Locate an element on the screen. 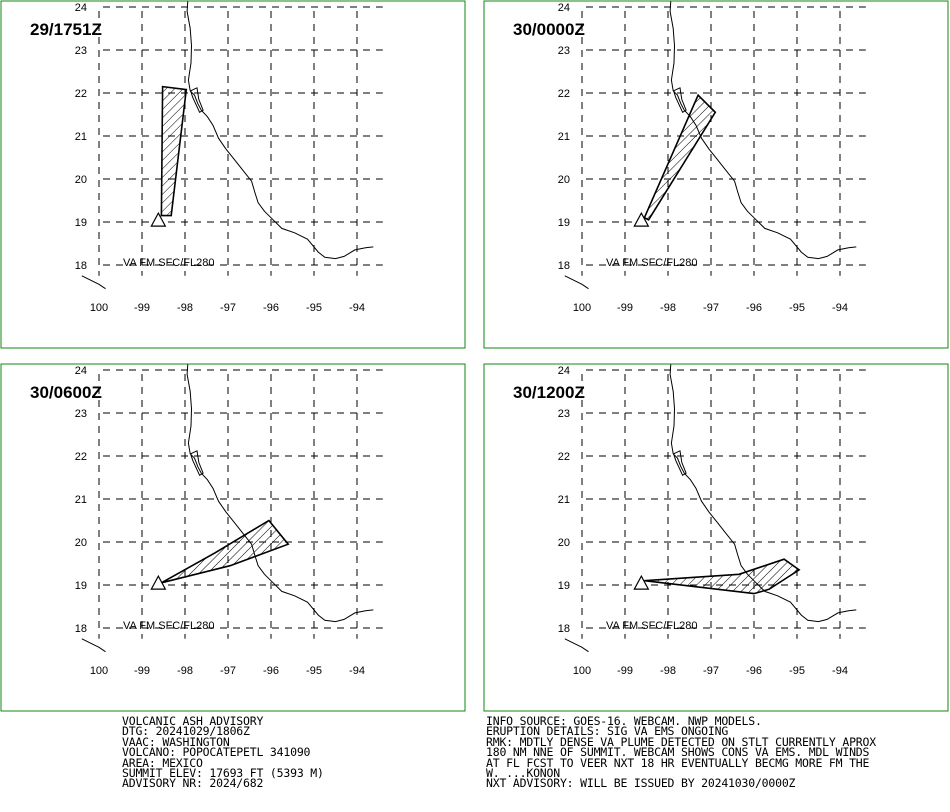 The width and height of the screenshot is (950, 812). advisory-header-line: AREA: MEXICO is located at coordinates (162, 762).